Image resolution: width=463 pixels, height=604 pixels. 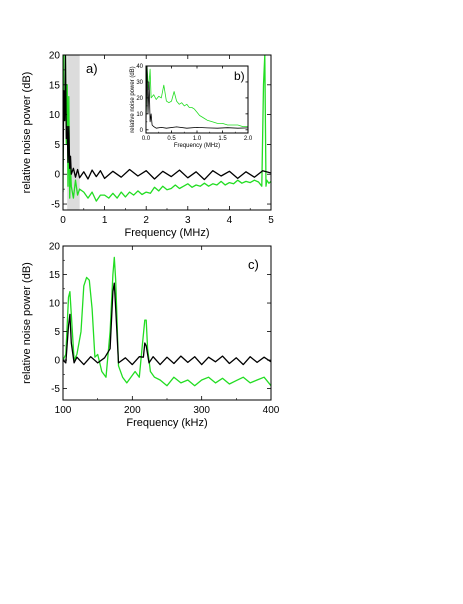 I want to click on x-tick-label: 4, so click(x=230, y=220).